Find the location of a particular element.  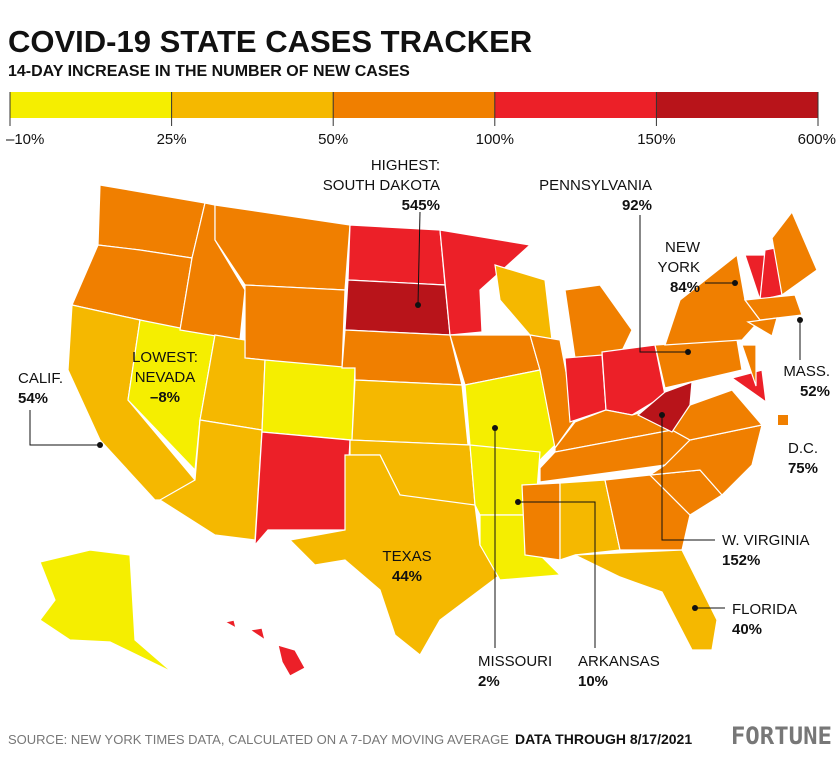

callout-label: MISSOURI is located at coordinates (515, 661).